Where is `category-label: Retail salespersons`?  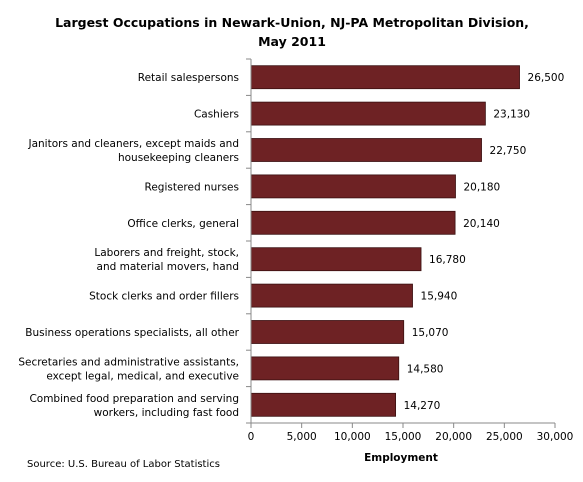 category-label: Retail salespersons is located at coordinates (188, 78).